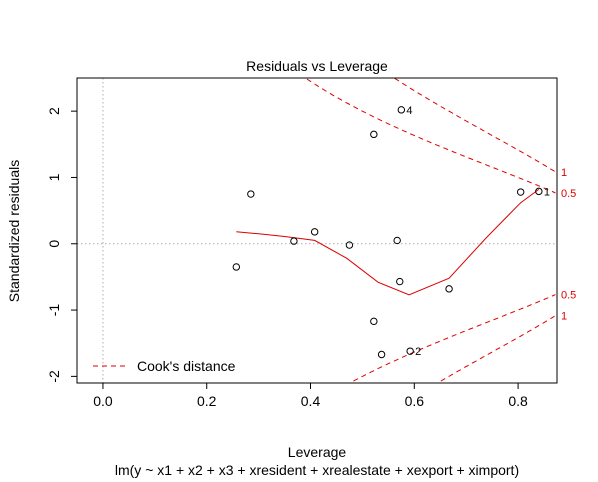 The width and height of the screenshot is (598, 482). I want to click on y-tick-label: 2, so click(54, 111).